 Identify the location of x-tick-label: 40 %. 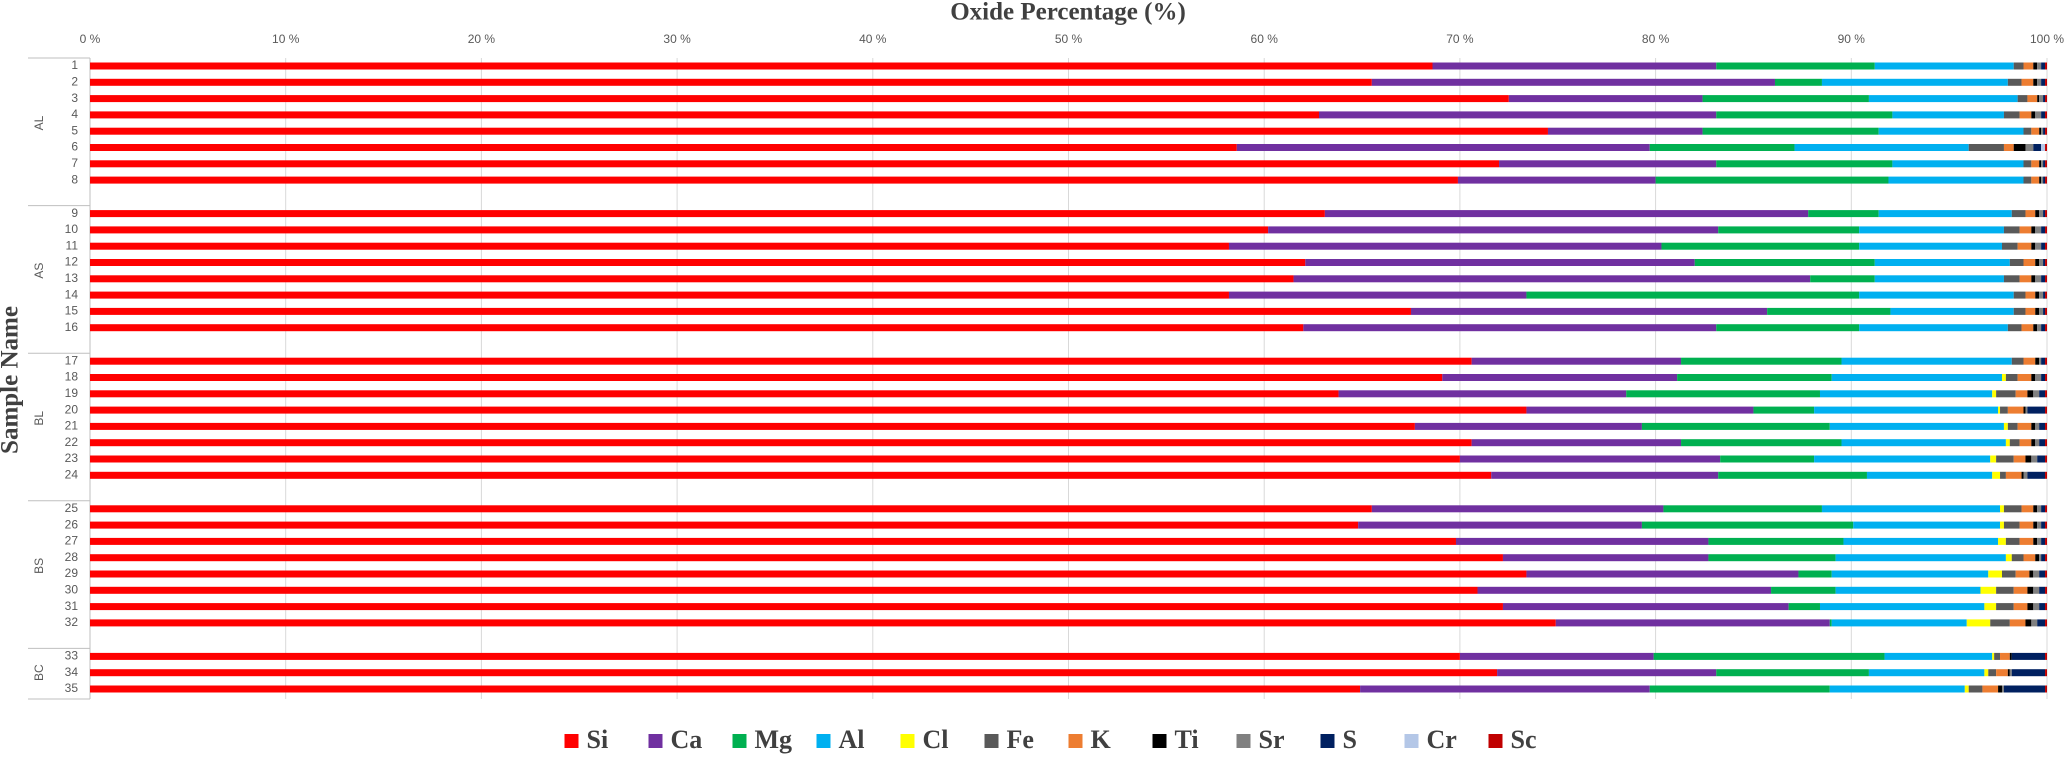
(873, 39).